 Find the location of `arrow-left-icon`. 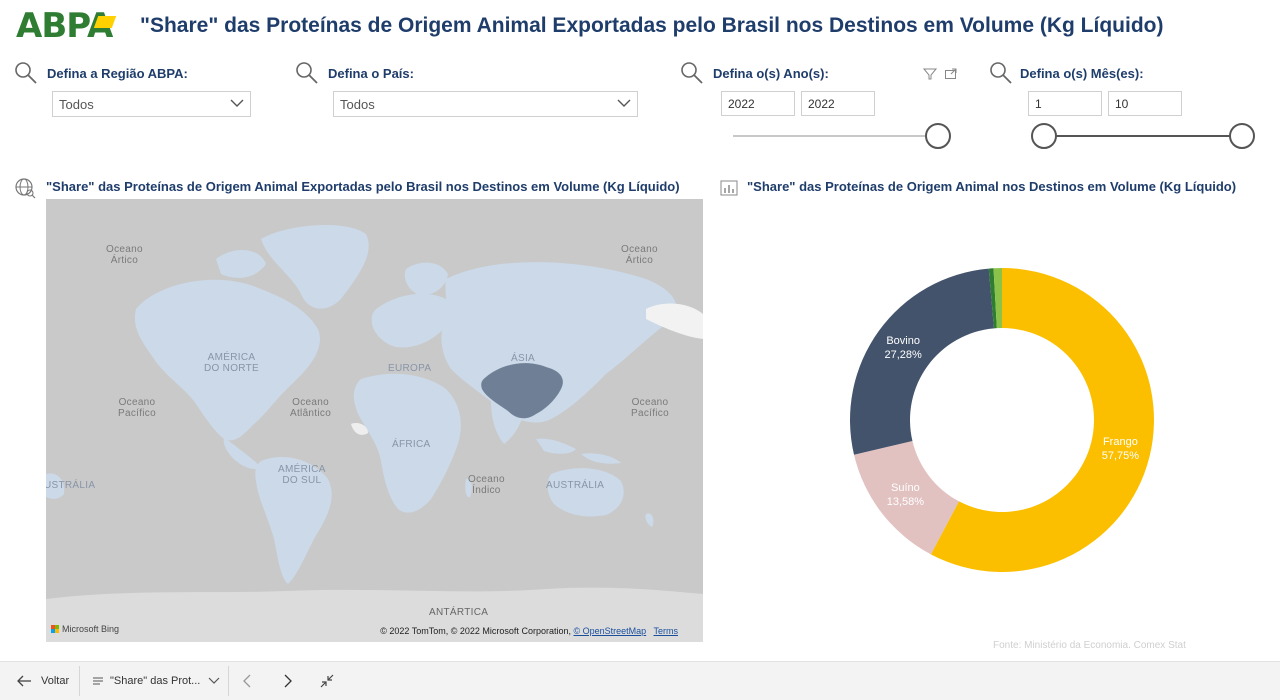

arrow-left-icon is located at coordinates (24, 681).